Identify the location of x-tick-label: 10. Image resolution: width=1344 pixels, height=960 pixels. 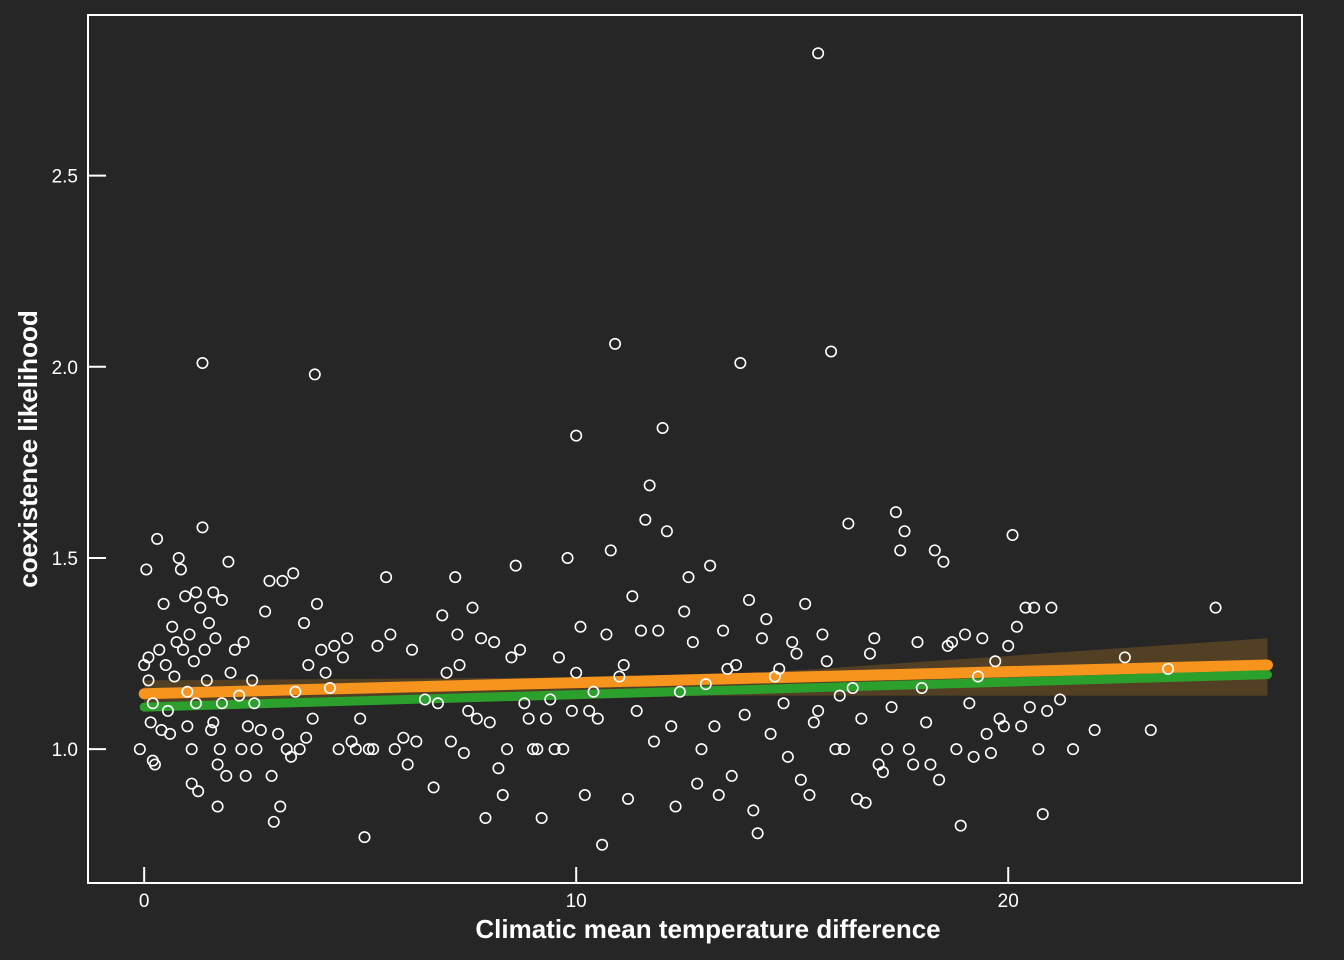
(576, 901).